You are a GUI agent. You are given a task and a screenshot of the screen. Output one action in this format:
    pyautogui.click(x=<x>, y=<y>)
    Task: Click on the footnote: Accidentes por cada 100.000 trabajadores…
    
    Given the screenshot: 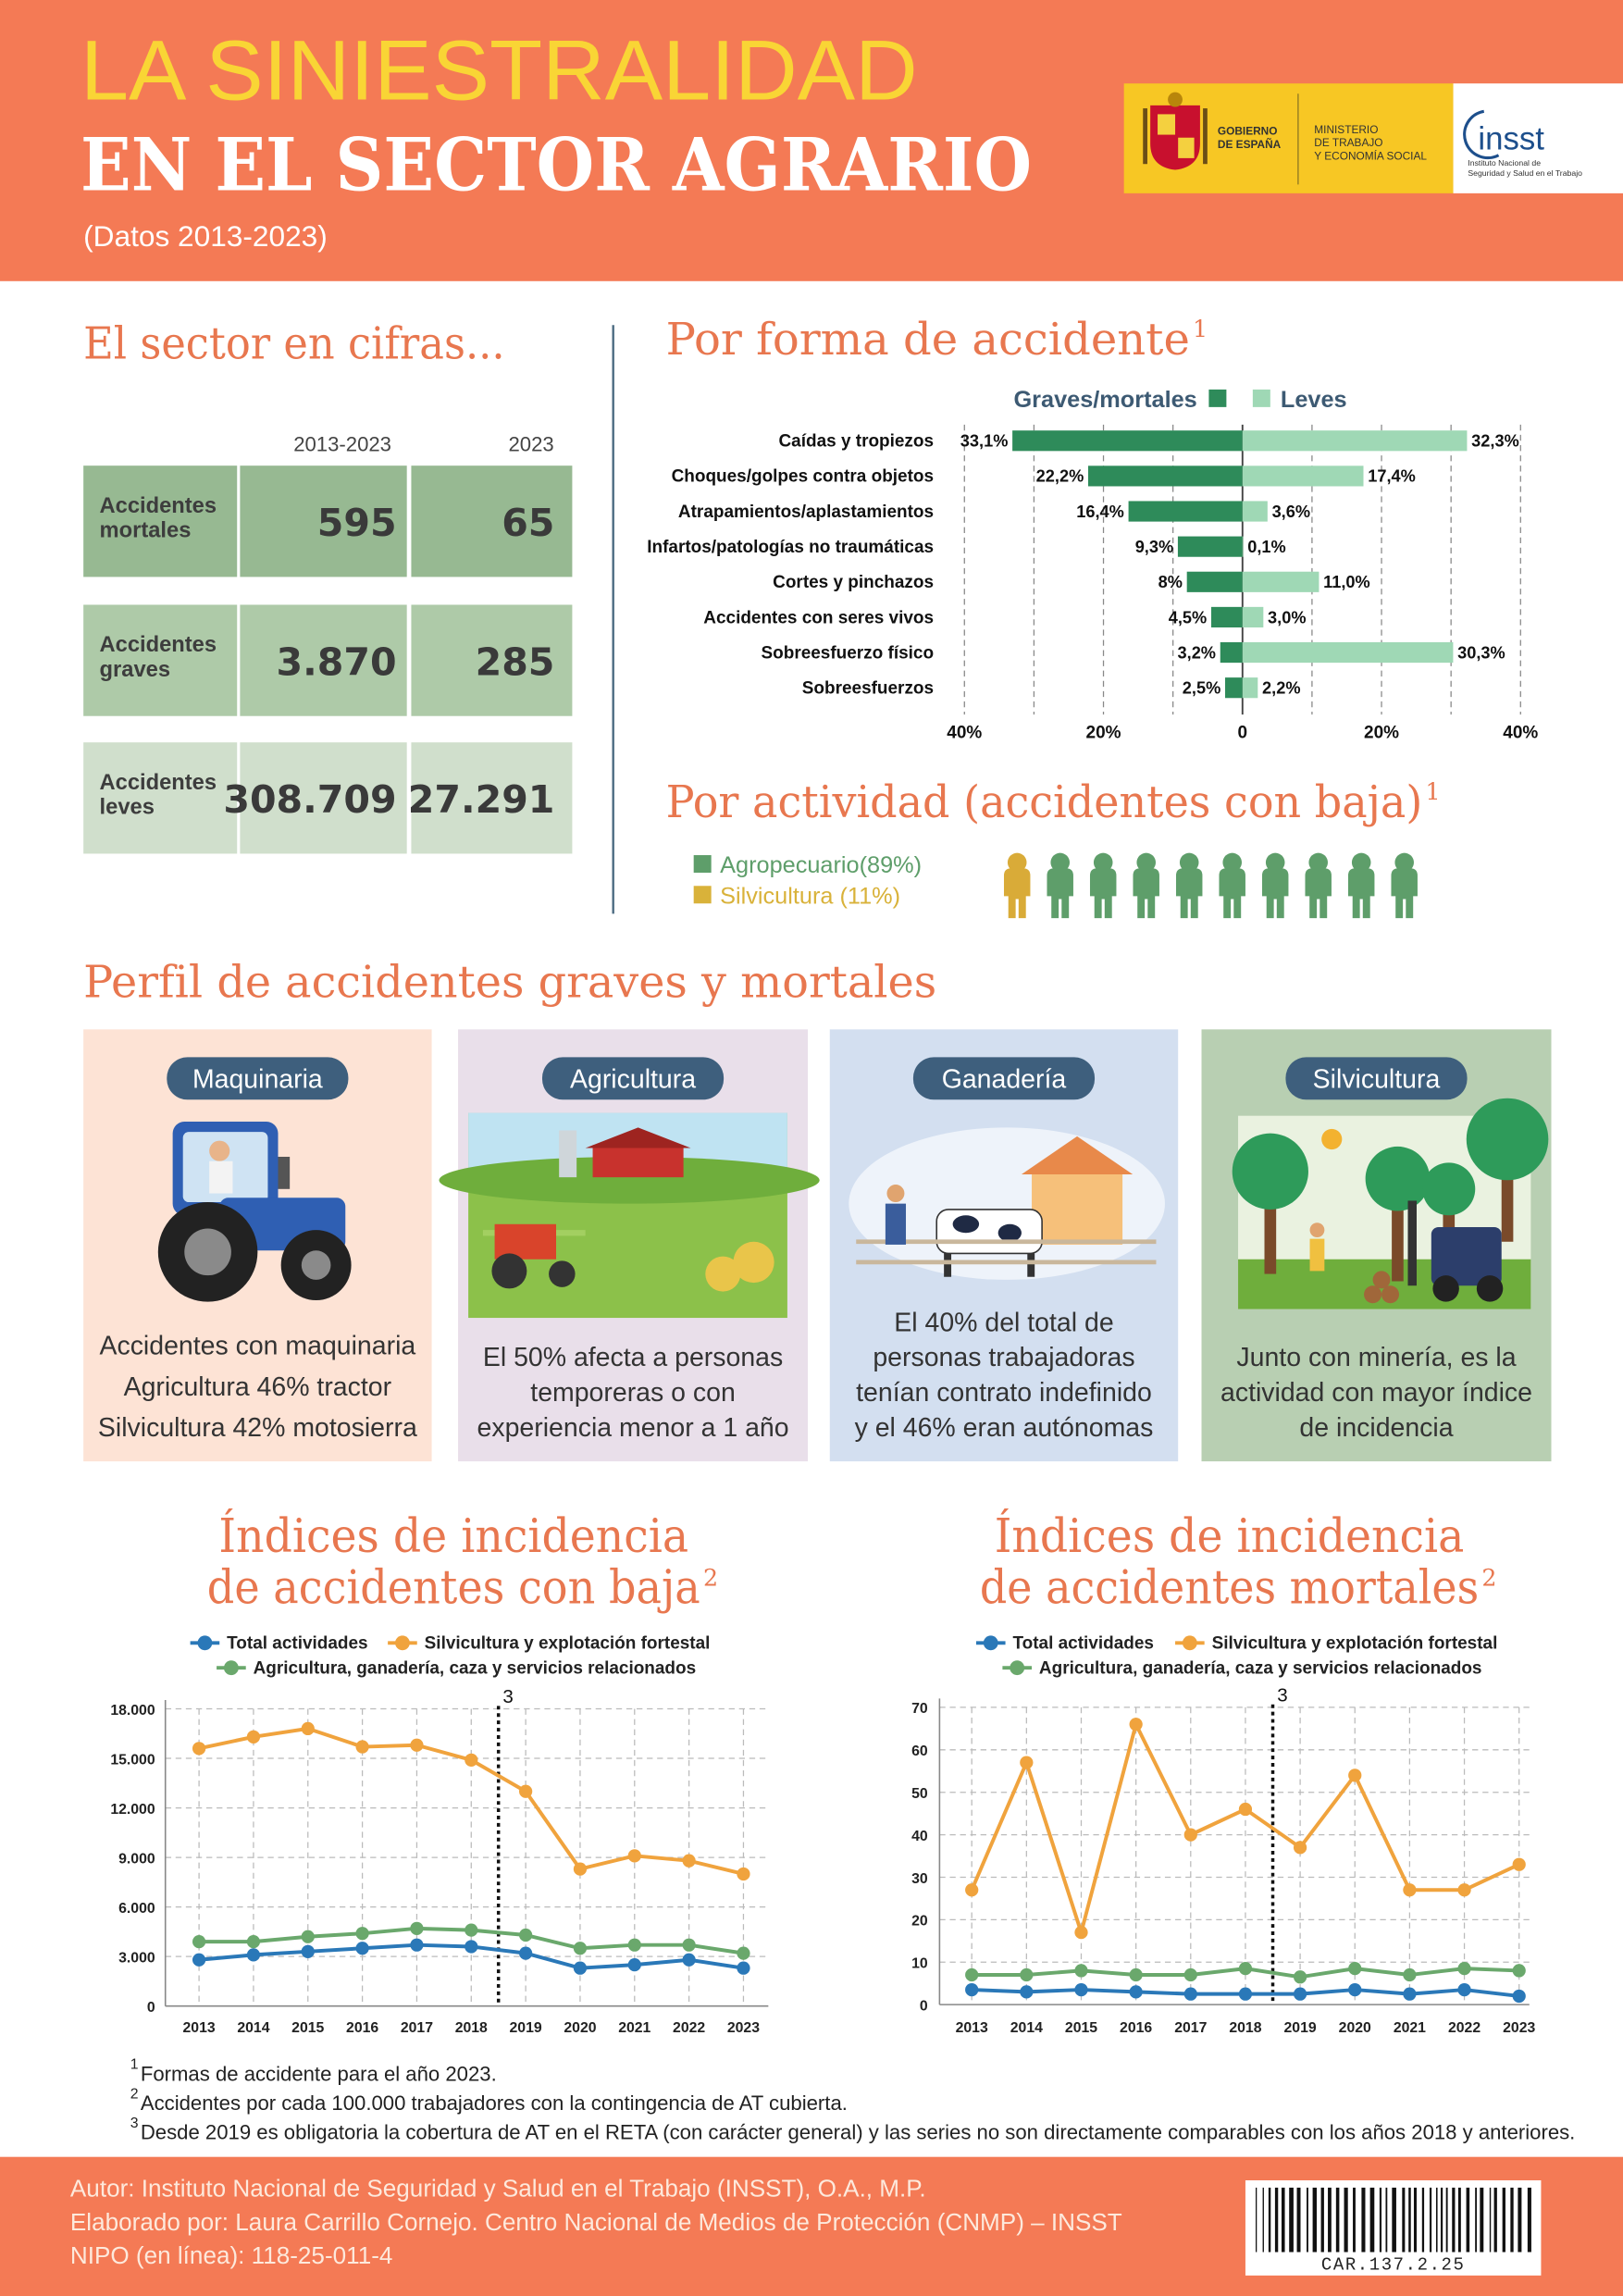 What is the action you would take?
    pyautogui.click(x=494, y=2103)
    